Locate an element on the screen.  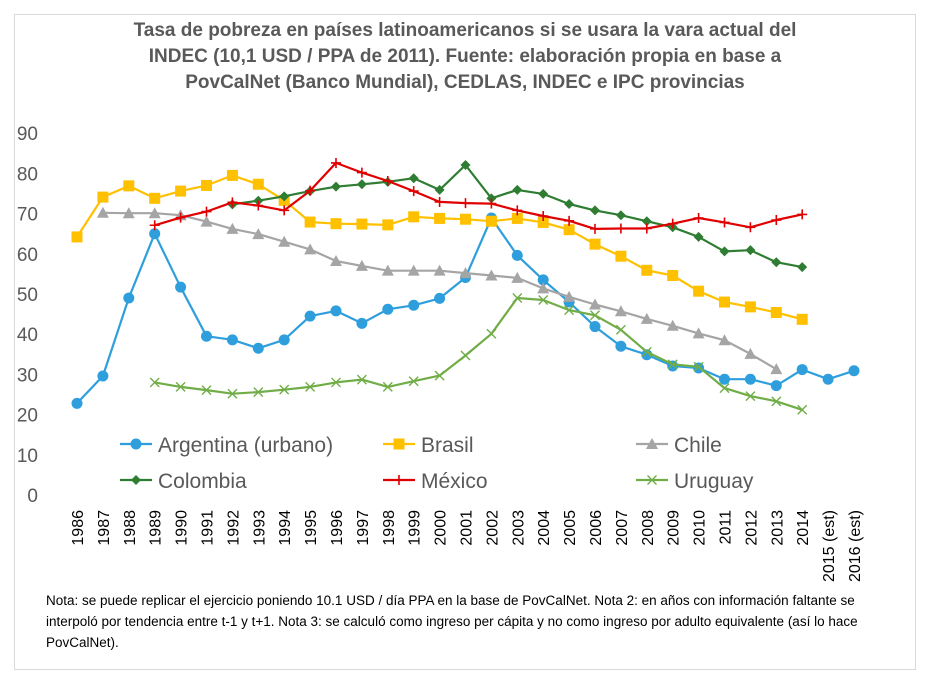
x-tick-label: 2014 is located at coordinates (803, 528).